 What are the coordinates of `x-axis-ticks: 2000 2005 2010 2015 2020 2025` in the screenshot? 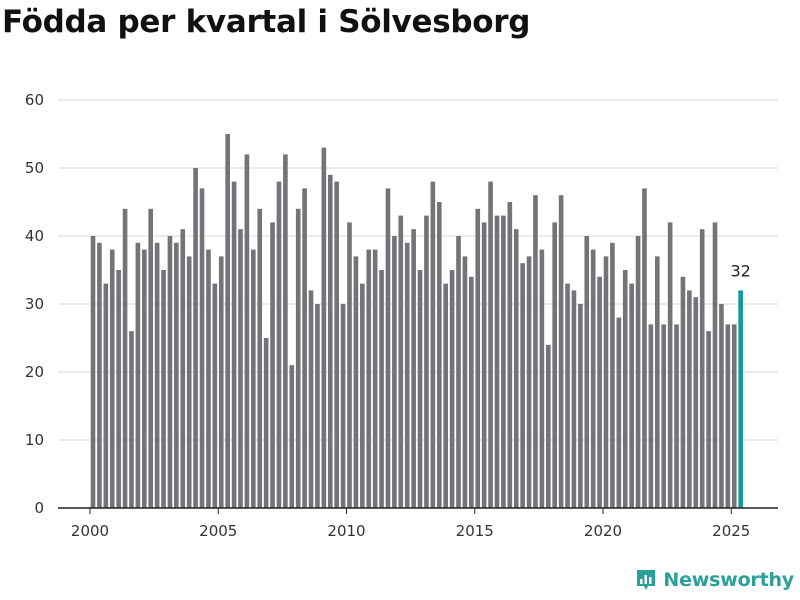 It's located at (410, 524).